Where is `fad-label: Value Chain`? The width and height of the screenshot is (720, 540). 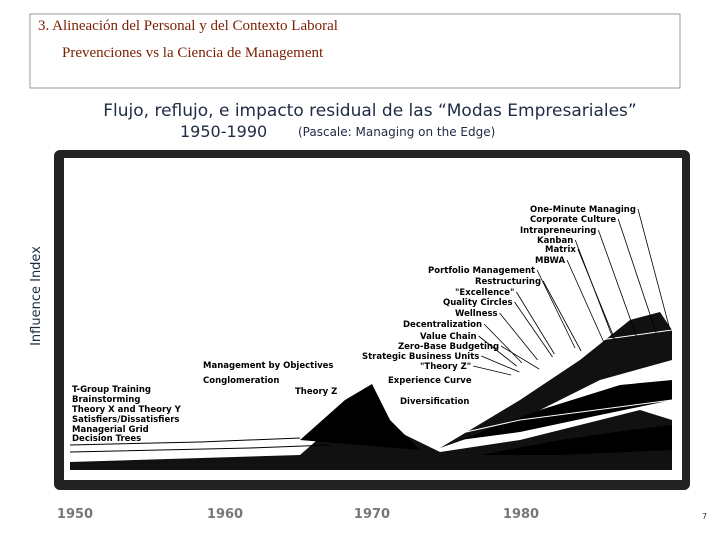
fad-label: Value Chain is located at coordinates (448, 337).